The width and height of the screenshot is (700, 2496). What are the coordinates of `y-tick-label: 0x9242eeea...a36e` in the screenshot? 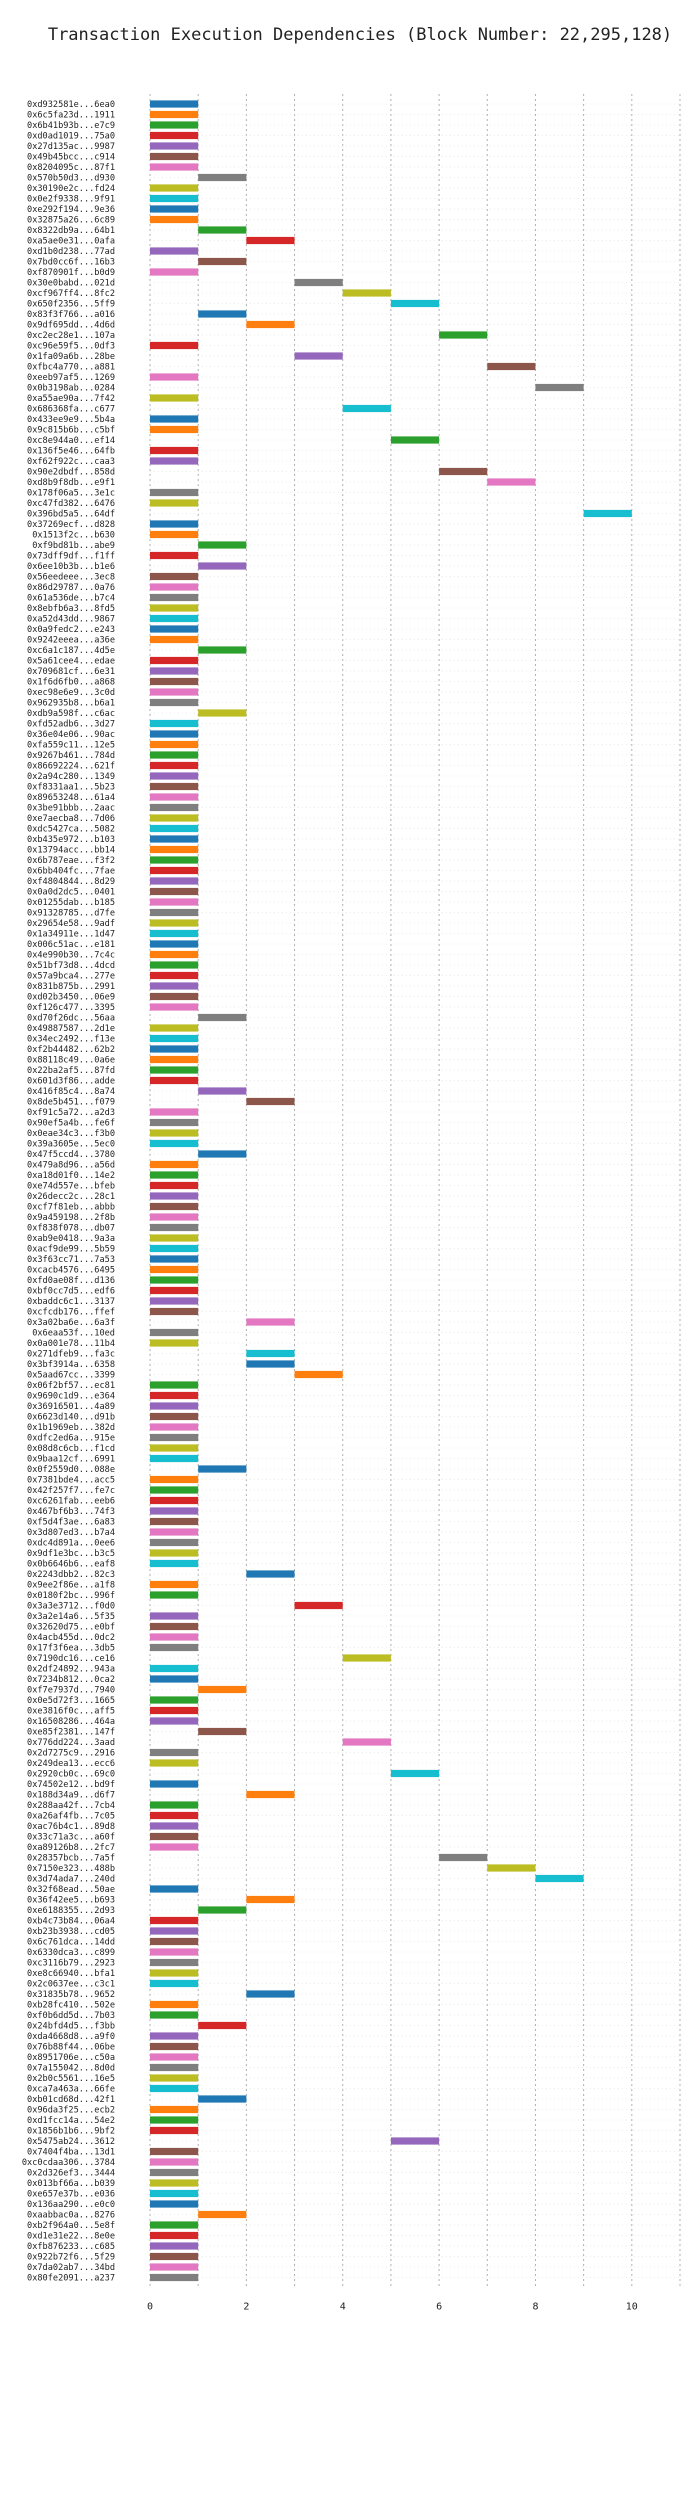 It's located at (71, 641).